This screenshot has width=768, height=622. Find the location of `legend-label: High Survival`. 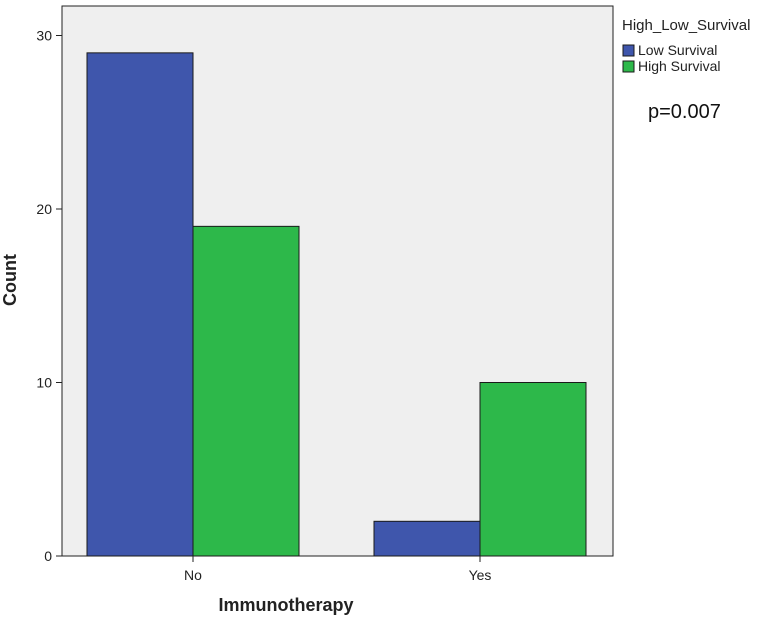

legend-label: High Survival is located at coordinates (679, 66).